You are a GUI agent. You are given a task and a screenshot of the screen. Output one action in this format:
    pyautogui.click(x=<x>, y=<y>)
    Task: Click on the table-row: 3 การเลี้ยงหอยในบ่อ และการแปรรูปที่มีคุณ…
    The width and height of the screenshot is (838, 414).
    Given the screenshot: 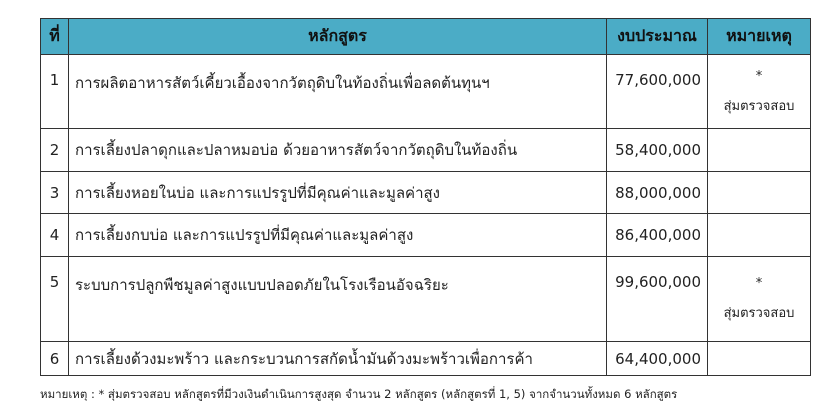 What is the action you would take?
    pyautogui.click(x=425, y=192)
    